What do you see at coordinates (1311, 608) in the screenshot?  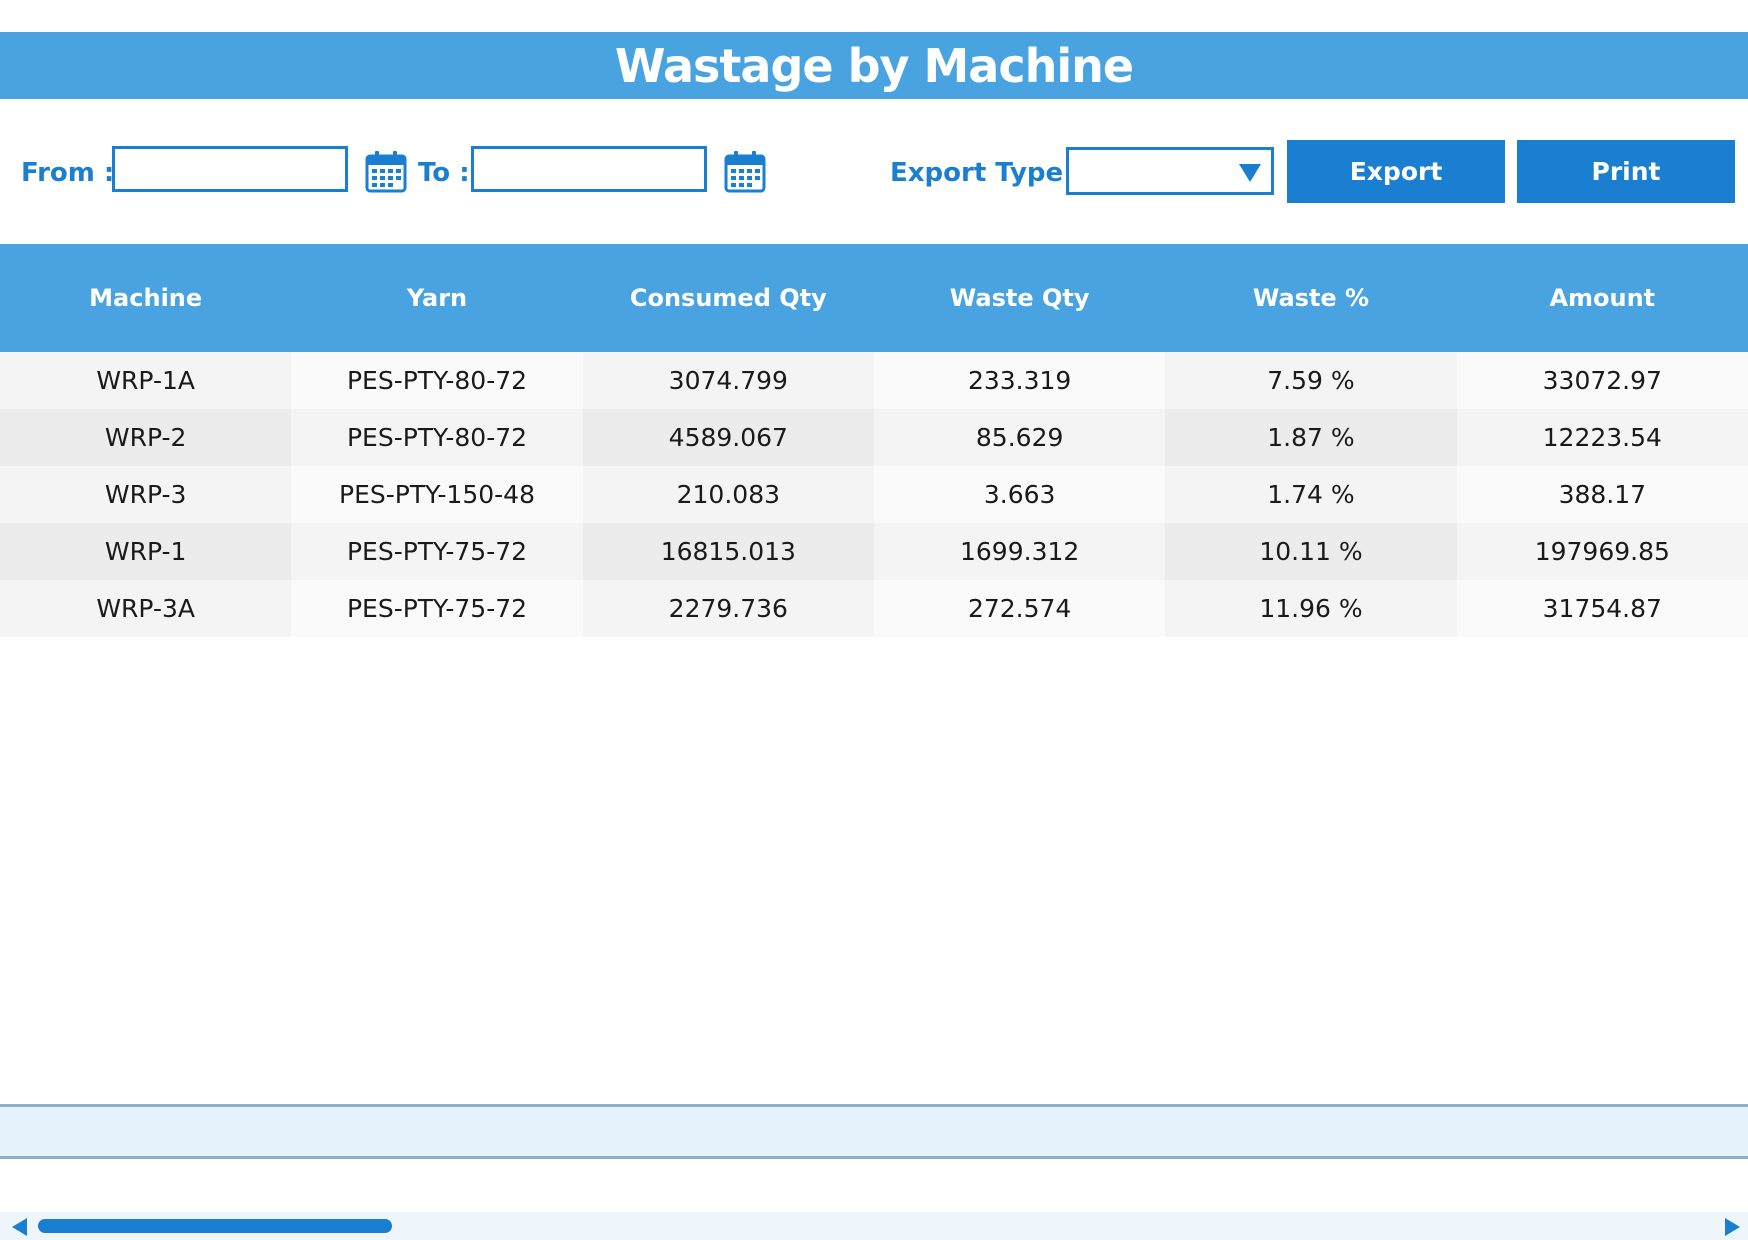 I see `cell-waste-percent: 11.96 %` at bounding box center [1311, 608].